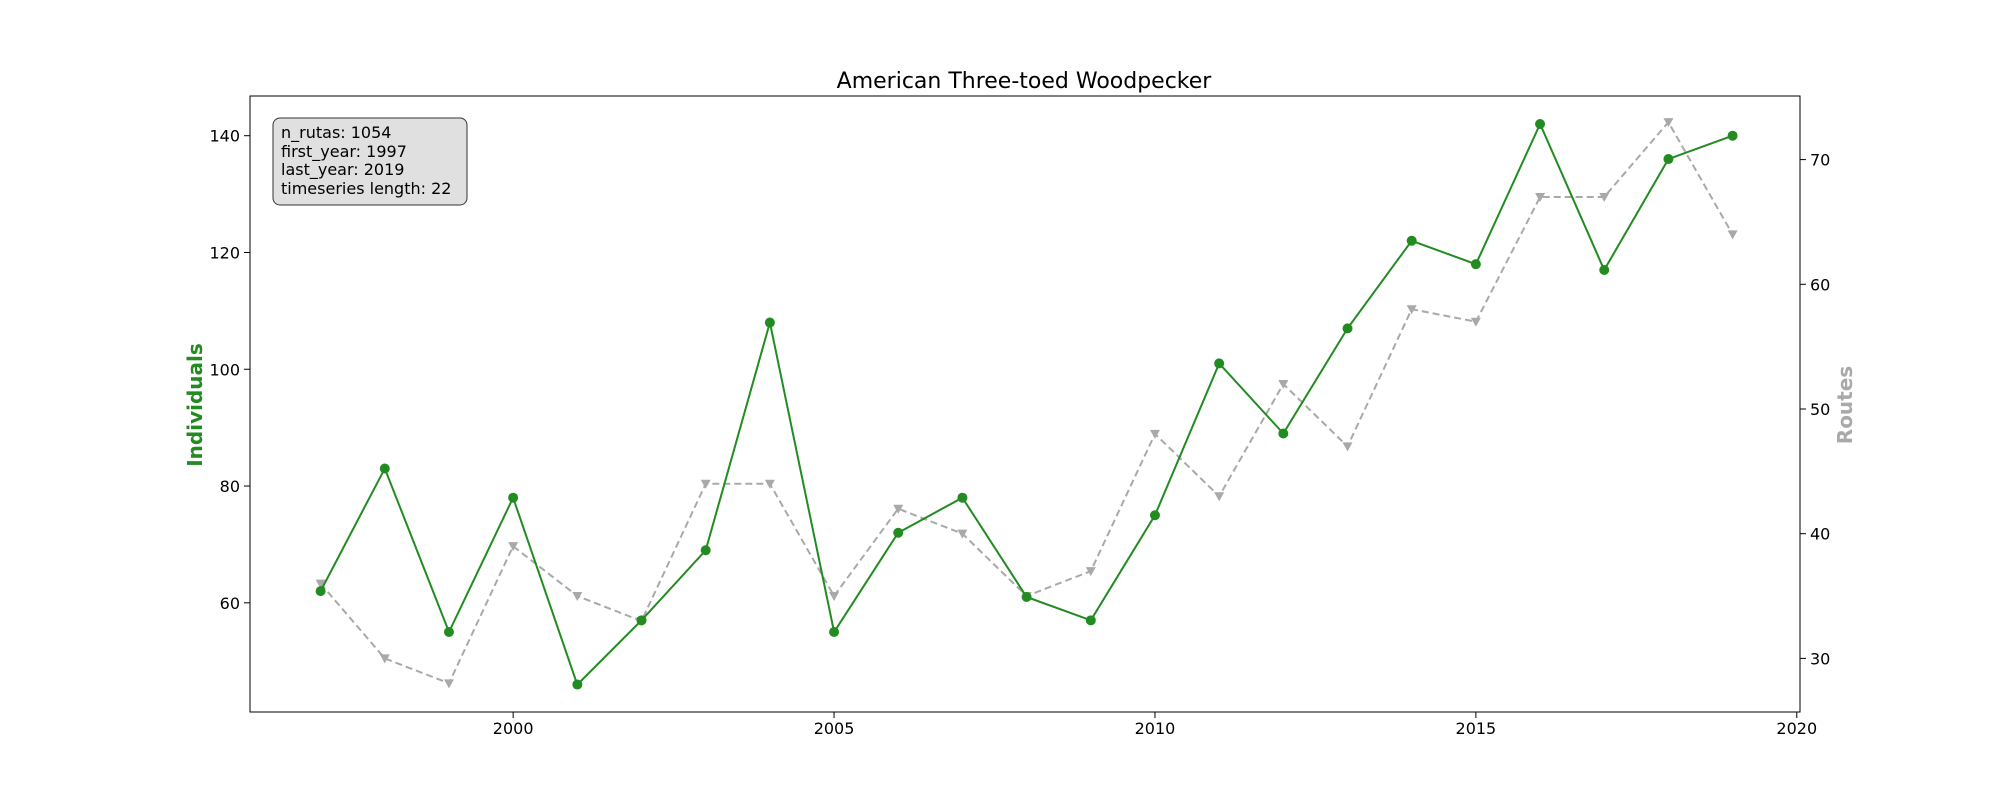 Image resolution: width=2000 pixels, height=805 pixels. I want to click on info-line-first-year: first_year: 1997, so click(344, 152).